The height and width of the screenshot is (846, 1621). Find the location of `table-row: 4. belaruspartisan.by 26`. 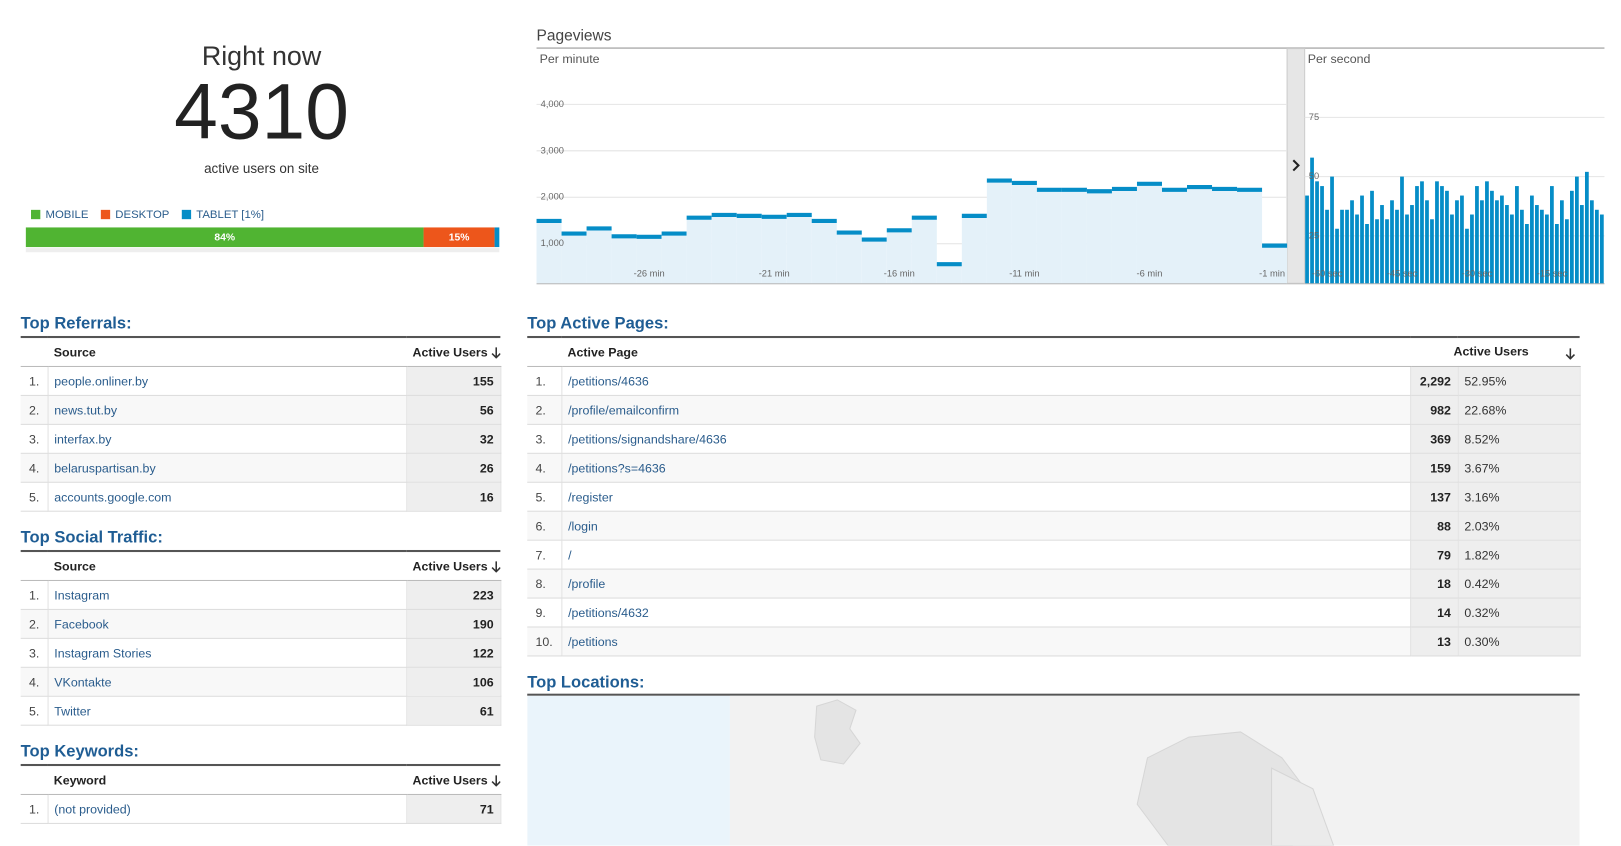

table-row: 4. belaruspartisan.by 26 is located at coordinates (260, 468).